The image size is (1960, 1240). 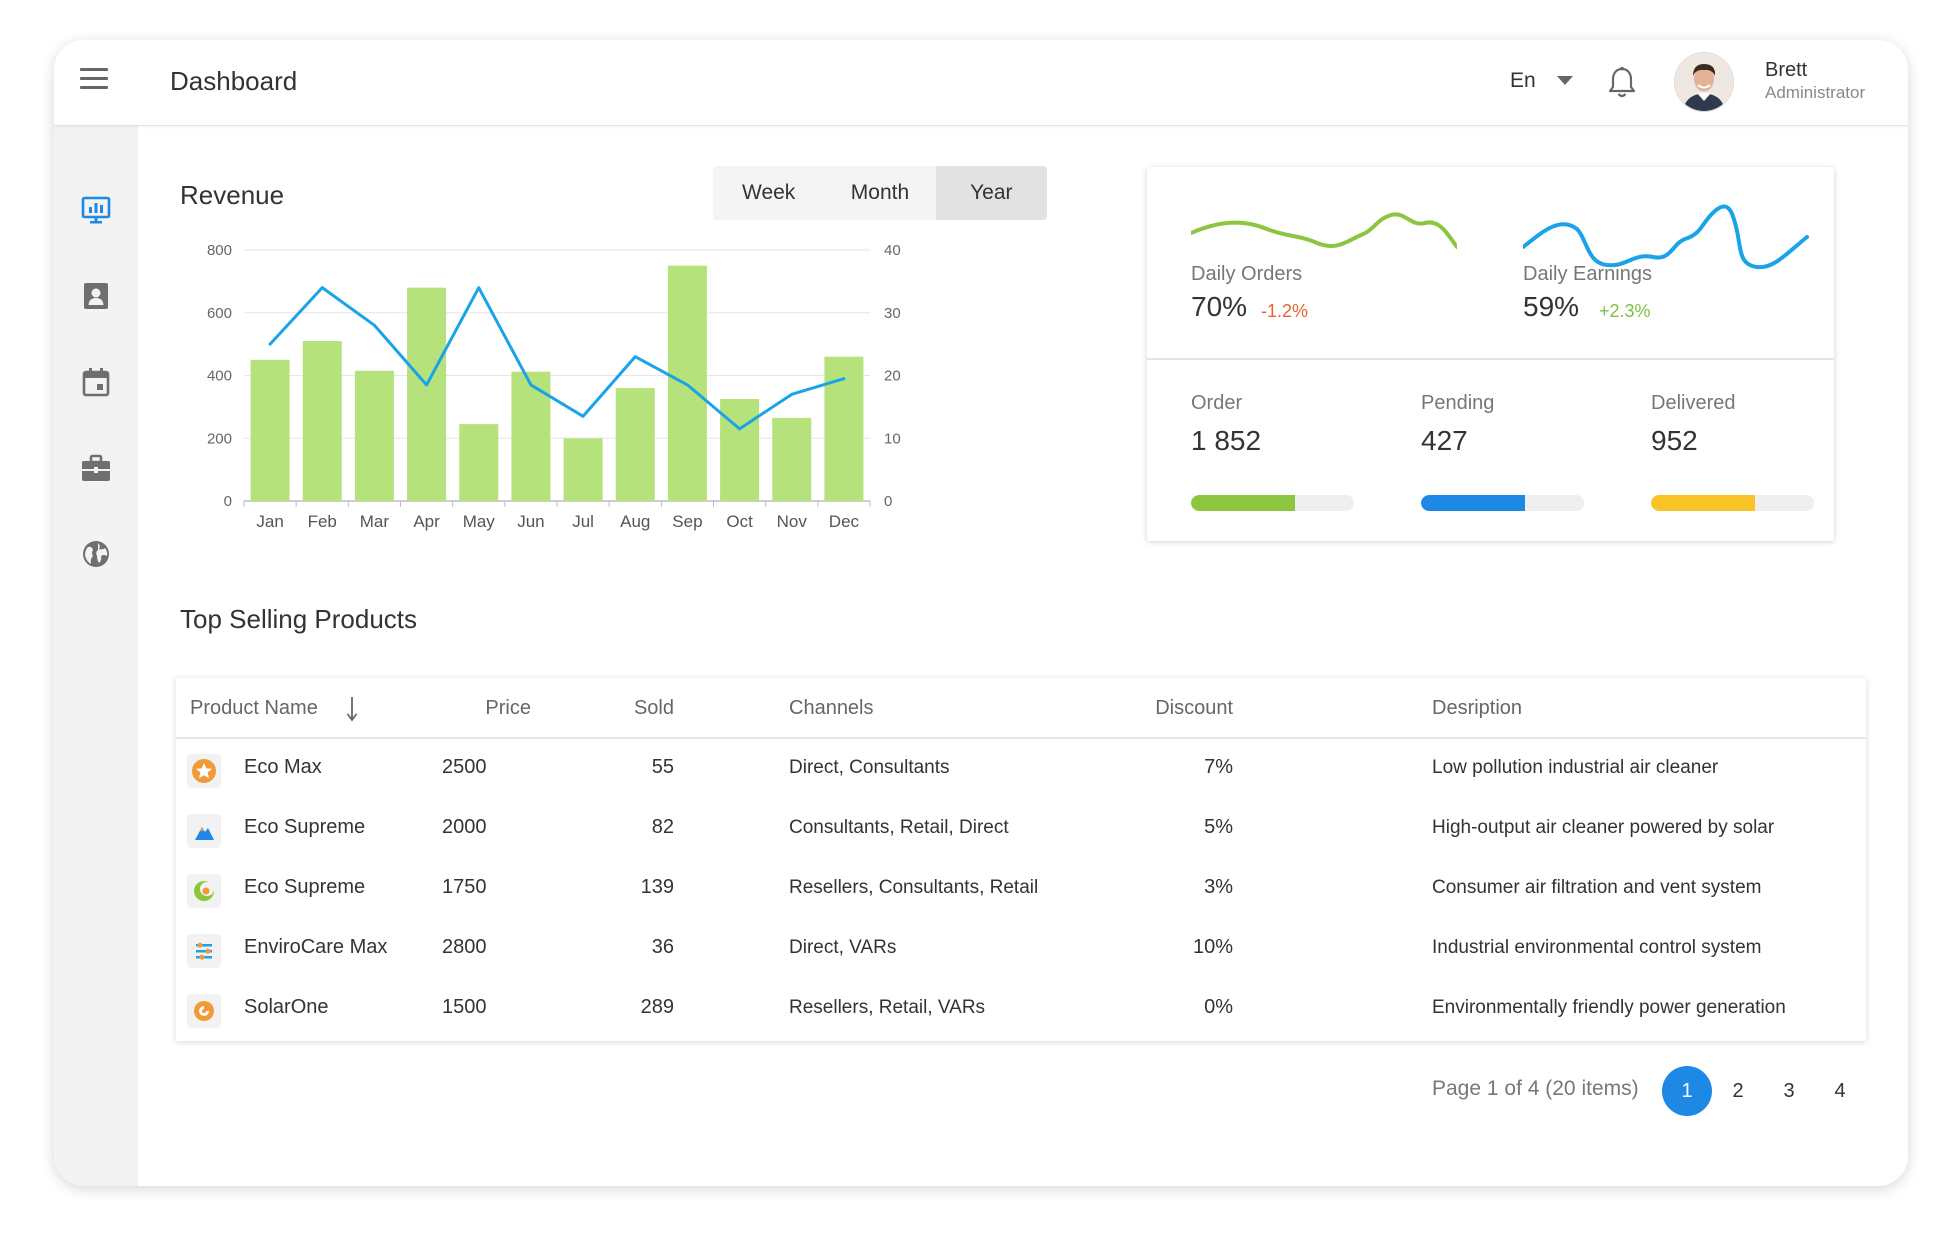 I want to click on product-channels: Direct, Consultants, so click(x=869, y=767).